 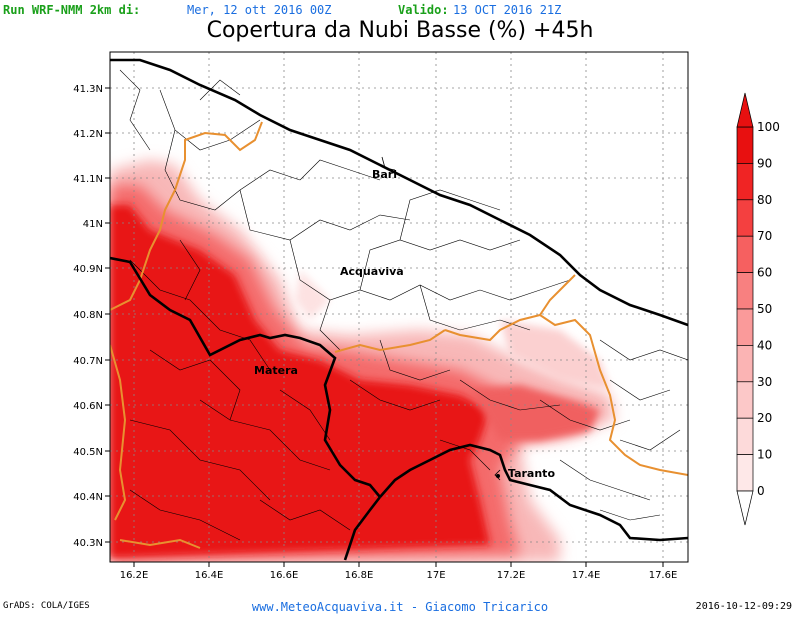 What do you see at coordinates (761, 491) in the screenshot?
I see `colorbar-label: 0` at bounding box center [761, 491].